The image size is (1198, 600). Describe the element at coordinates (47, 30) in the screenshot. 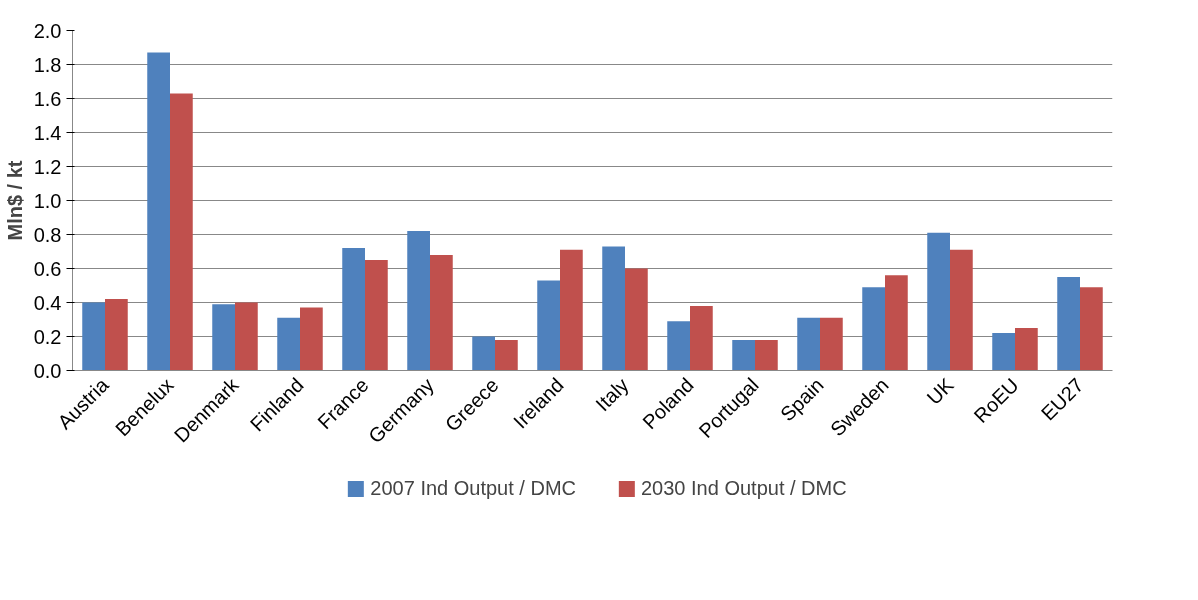

I see `y-tick-label: 2.0` at that location.